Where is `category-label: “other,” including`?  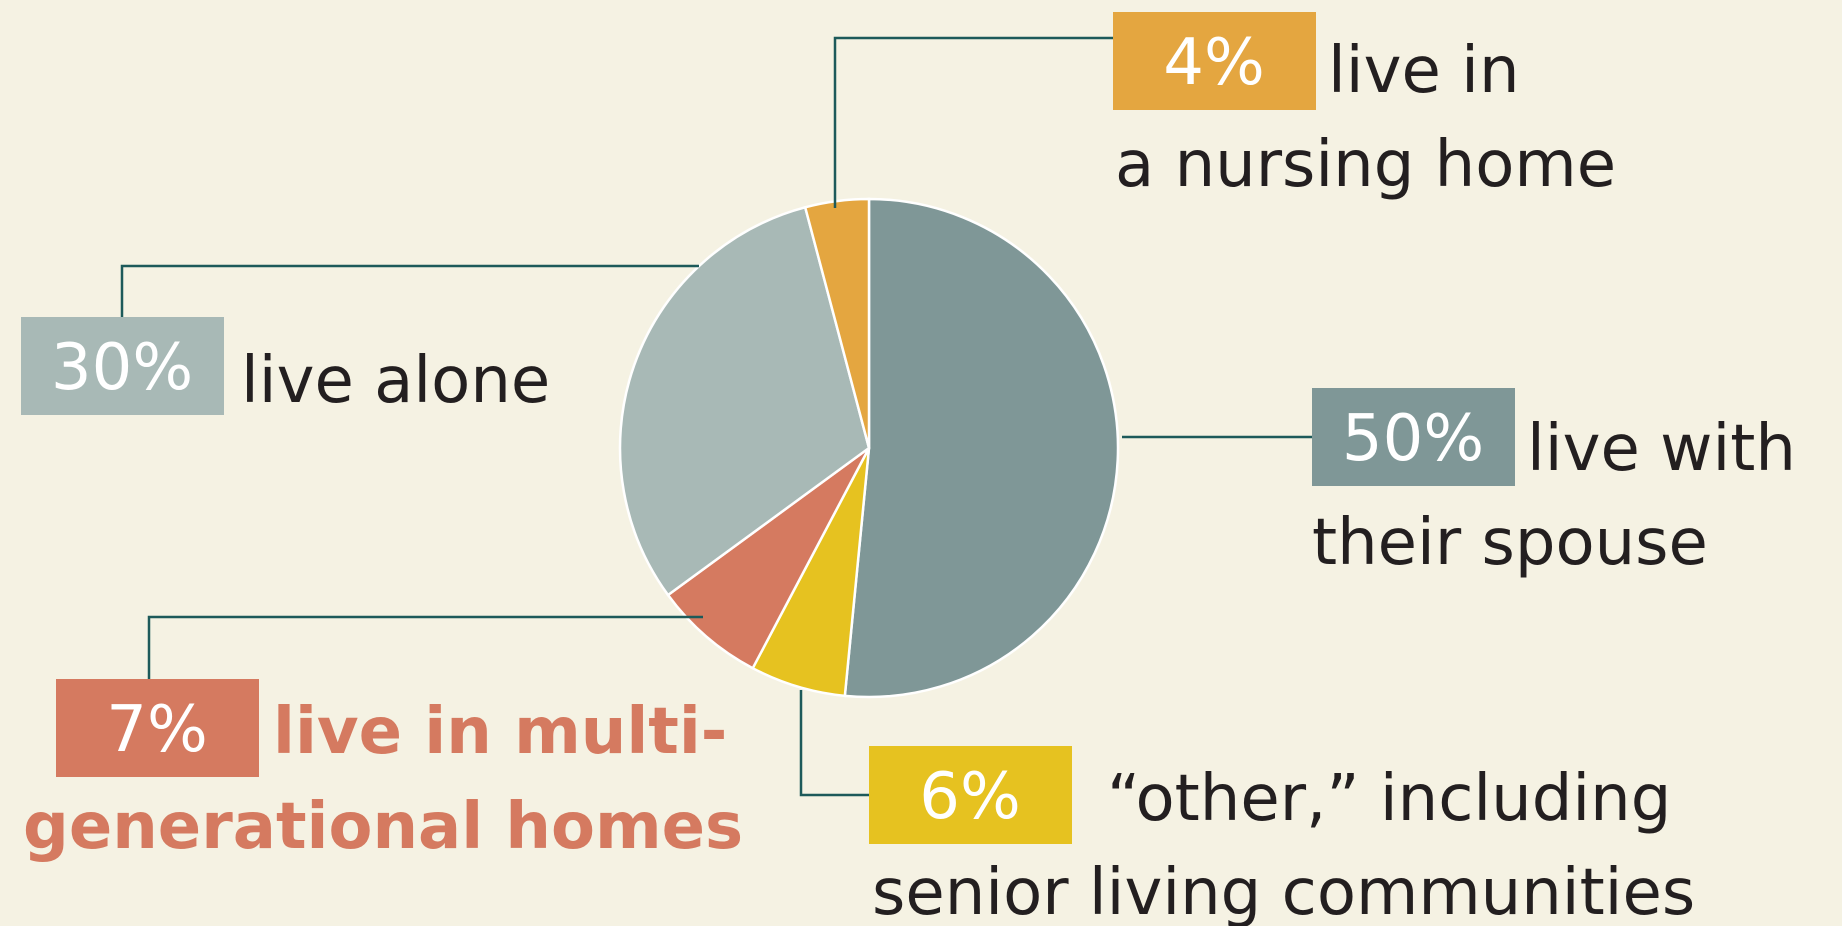 category-label: “other,” including is located at coordinates (1389, 799).